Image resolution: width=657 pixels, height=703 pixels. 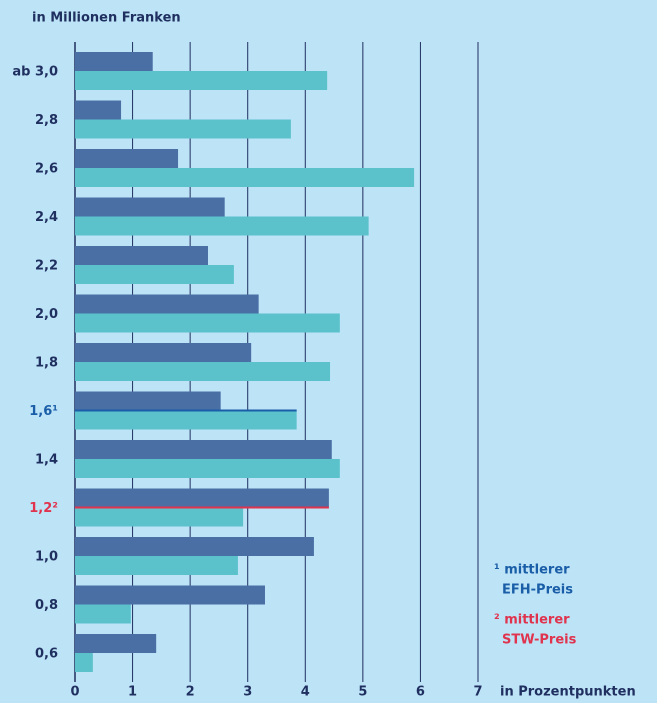 What do you see at coordinates (46, 120) in the screenshot?
I see `y-tick-label: 2,8` at bounding box center [46, 120].